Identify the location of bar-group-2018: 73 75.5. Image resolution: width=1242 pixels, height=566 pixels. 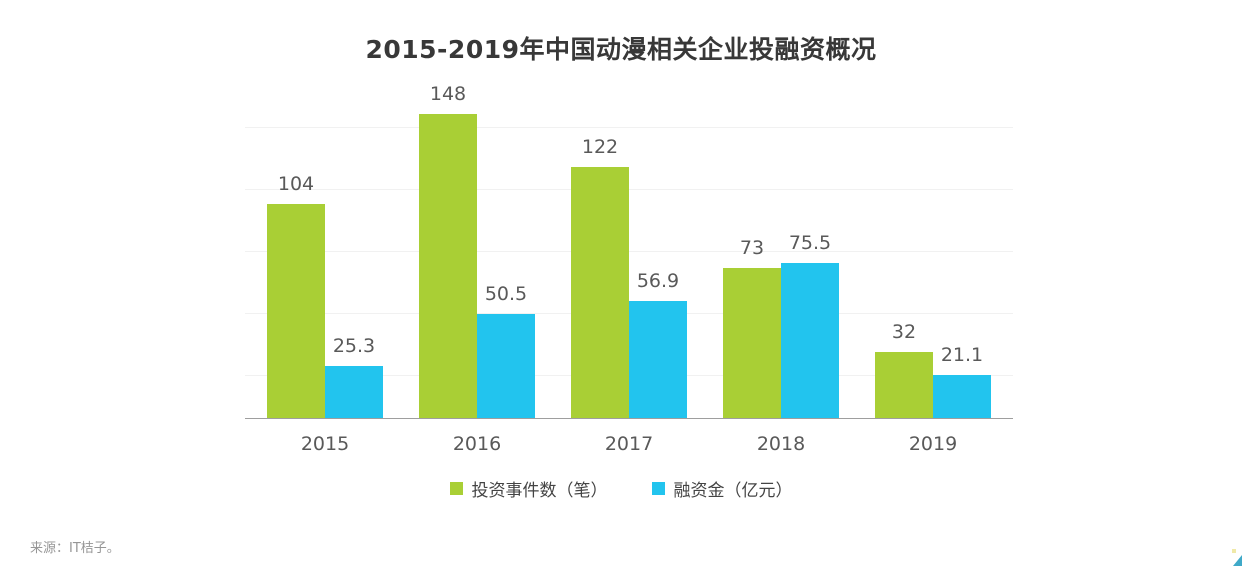
(781, 266).